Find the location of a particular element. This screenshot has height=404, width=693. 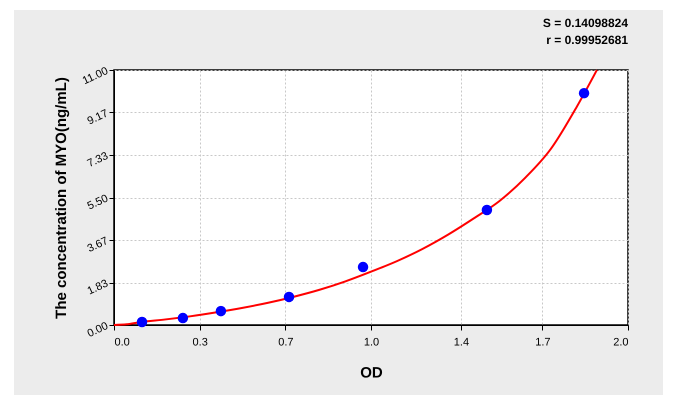

text: S = 0.14098824 is located at coordinates (585, 23).